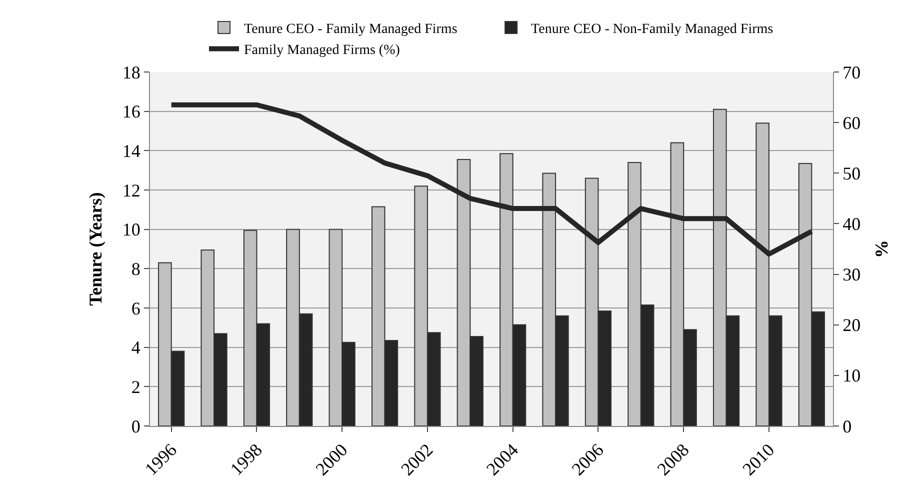 The image size is (913, 491). Describe the element at coordinates (851, 274) in the screenshot. I see `y2-tick-label: 30` at that location.